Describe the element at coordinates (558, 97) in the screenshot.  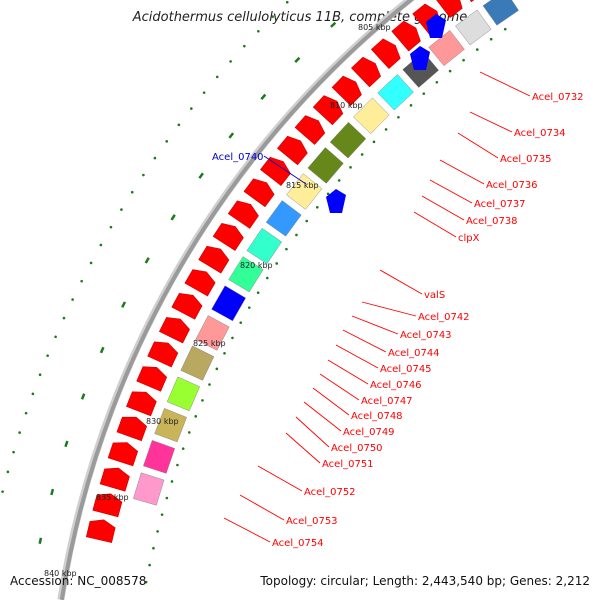
I see `gene-label: Acel_0732` at that location.